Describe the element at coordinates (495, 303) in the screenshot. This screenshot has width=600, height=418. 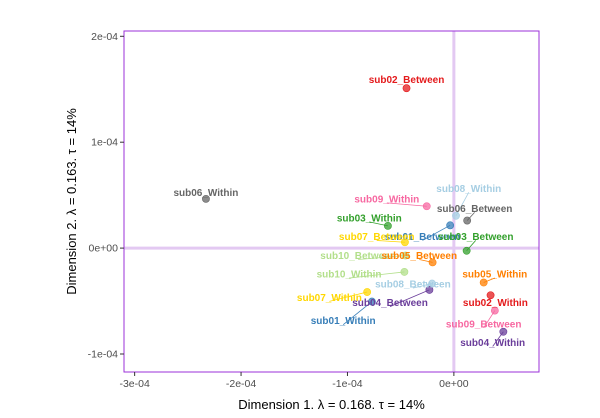
I see `point-label: sub02_Within` at that location.